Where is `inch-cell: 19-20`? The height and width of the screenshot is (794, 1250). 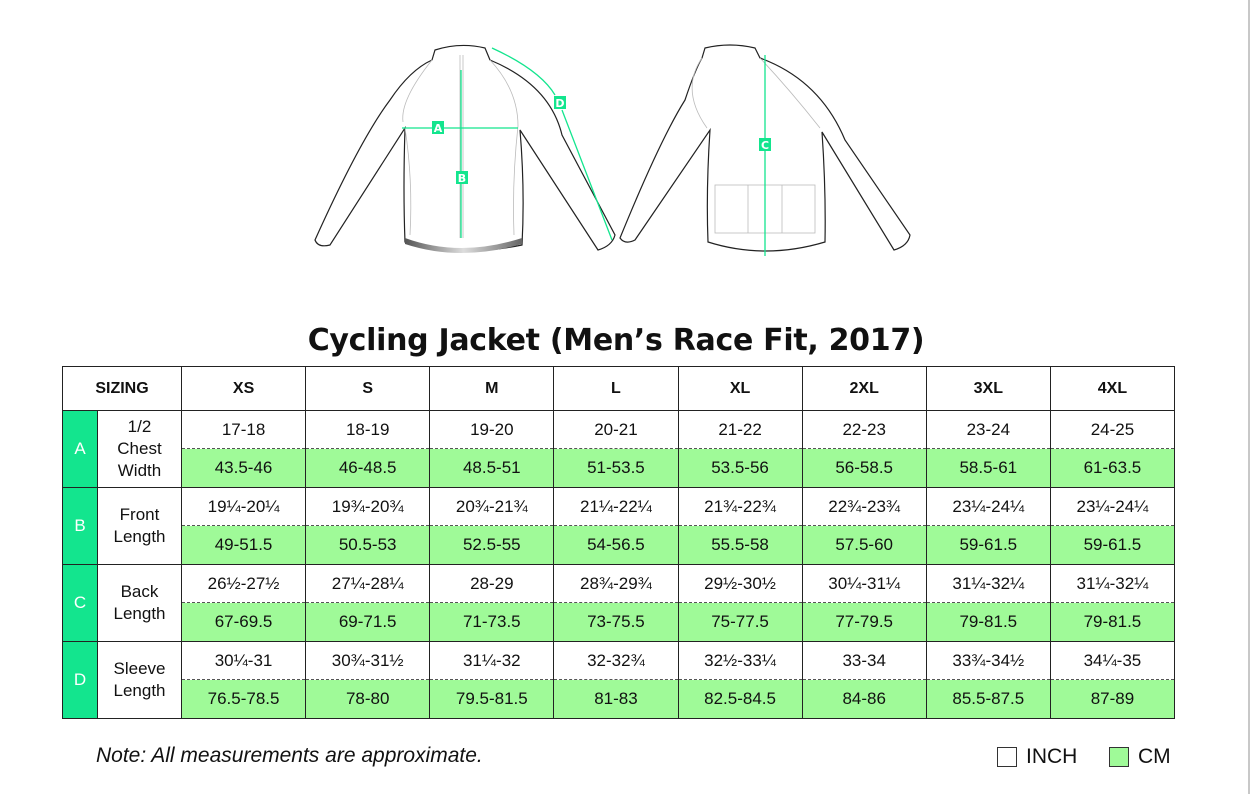 inch-cell: 19-20 is located at coordinates (492, 429).